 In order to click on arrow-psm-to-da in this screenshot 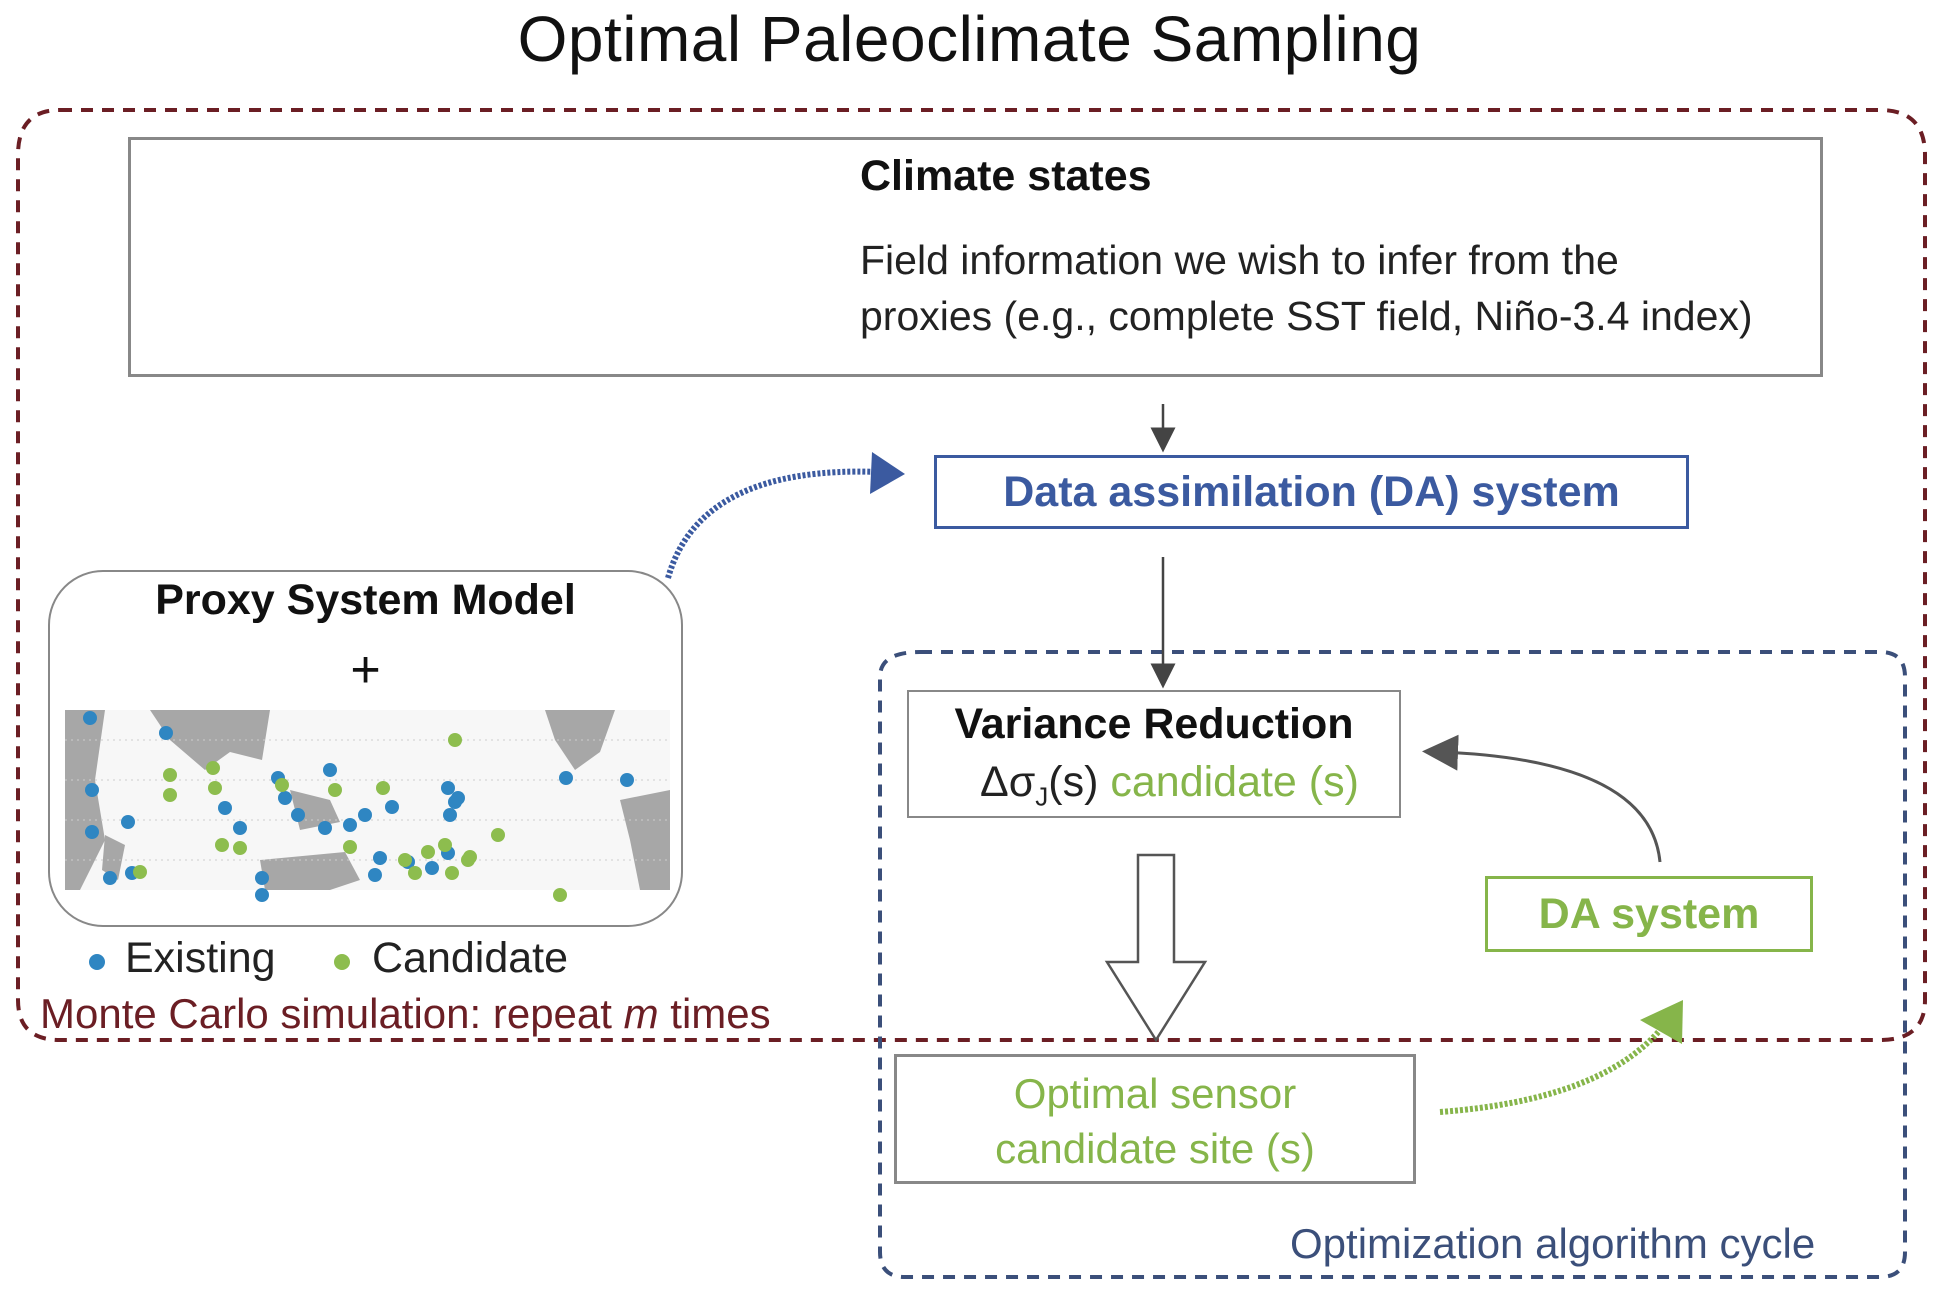, I will do `click(773, 523)`.